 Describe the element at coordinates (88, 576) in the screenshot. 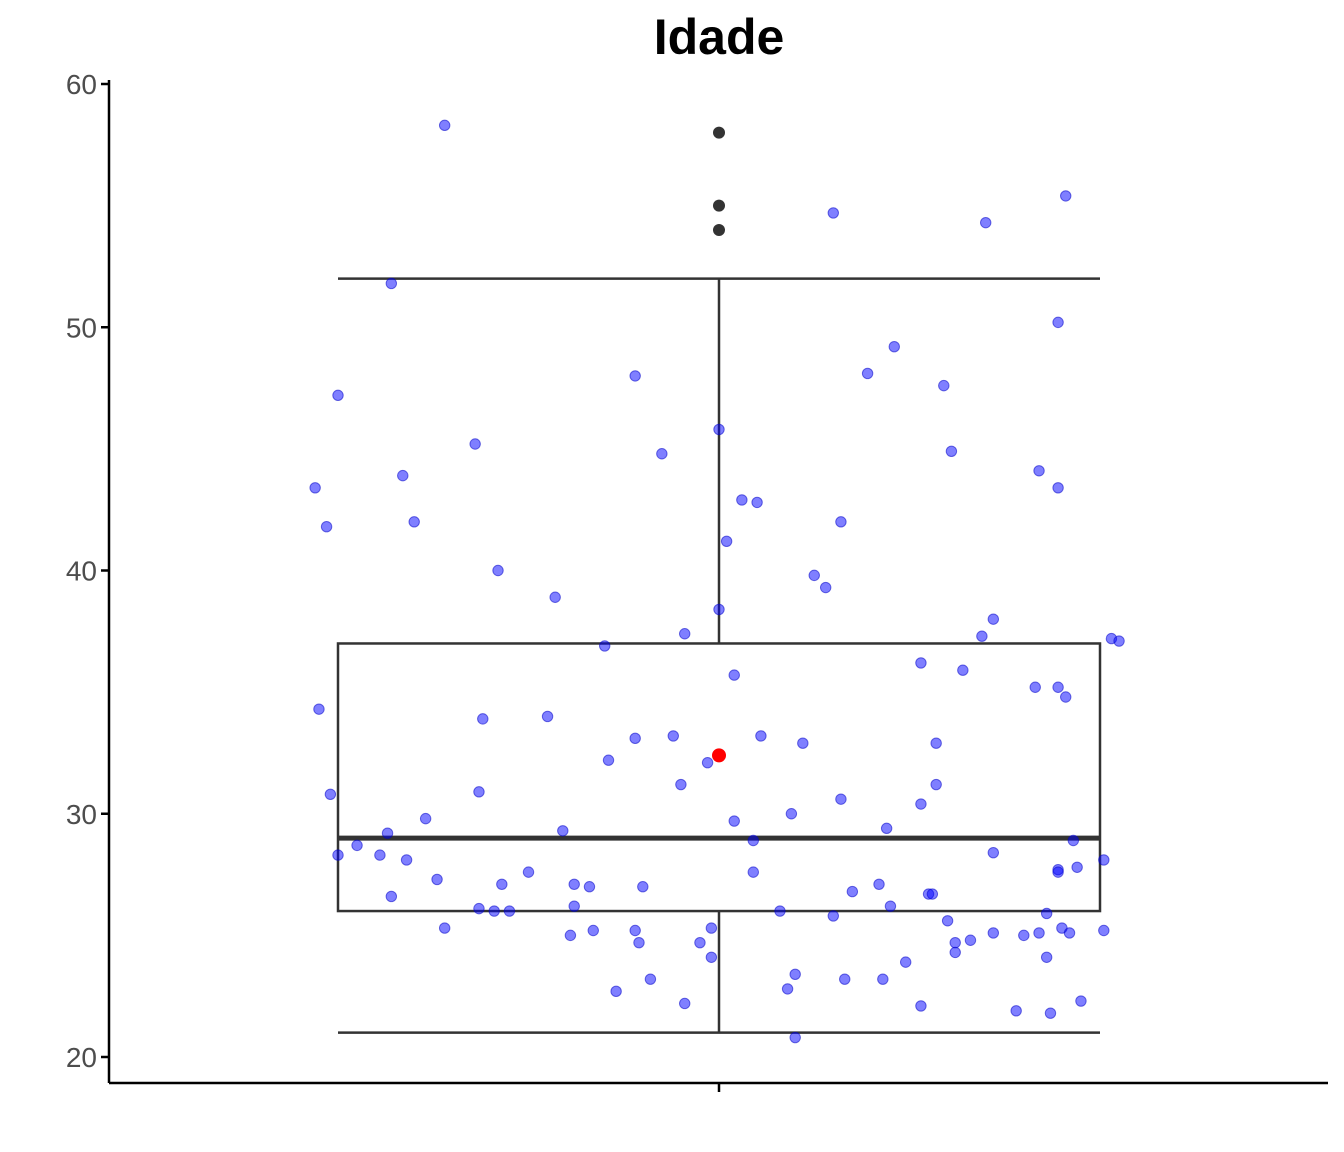

I see `y-axis: 20 30 40 50 60` at that location.